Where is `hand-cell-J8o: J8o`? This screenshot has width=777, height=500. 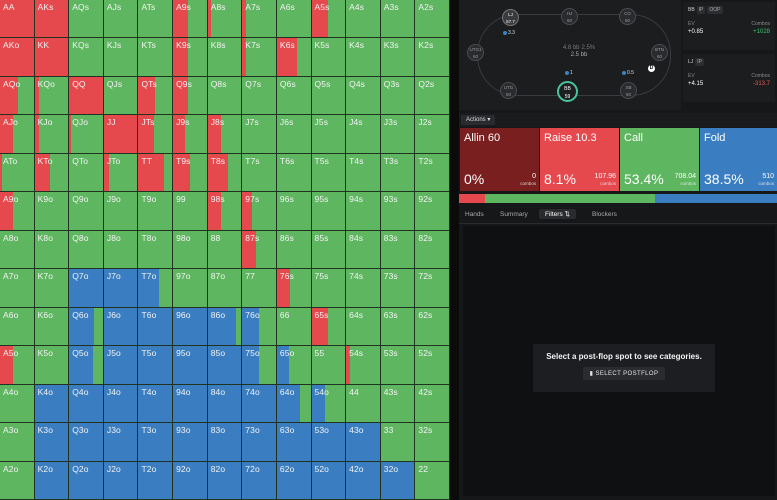
hand-cell-J8o: J8o is located at coordinates (121, 250).